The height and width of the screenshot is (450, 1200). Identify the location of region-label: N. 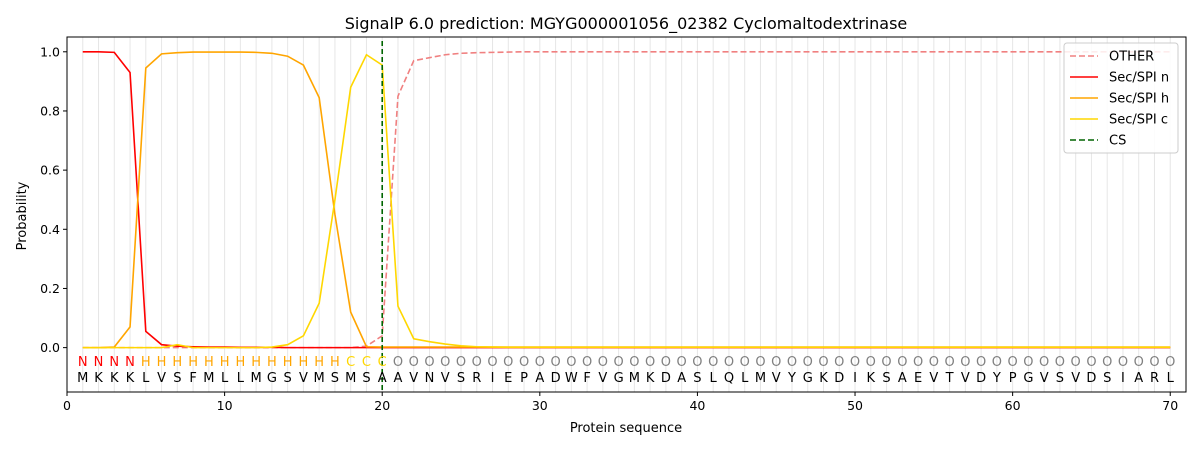
(99, 362).